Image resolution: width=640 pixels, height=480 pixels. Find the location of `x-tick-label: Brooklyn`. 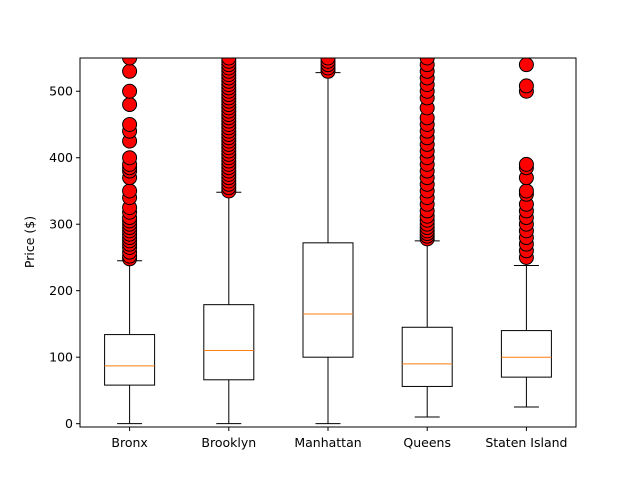

x-tick-label: Brooklyn is located at coordinates (228, 442).